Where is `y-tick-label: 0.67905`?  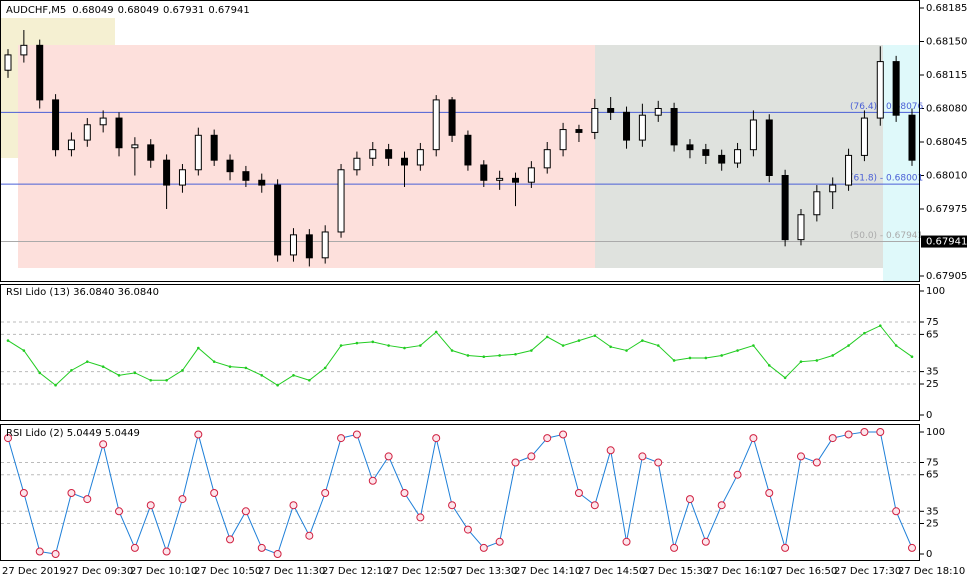
y-tick-label: 0.67905 is located at coordinates (946, 276).